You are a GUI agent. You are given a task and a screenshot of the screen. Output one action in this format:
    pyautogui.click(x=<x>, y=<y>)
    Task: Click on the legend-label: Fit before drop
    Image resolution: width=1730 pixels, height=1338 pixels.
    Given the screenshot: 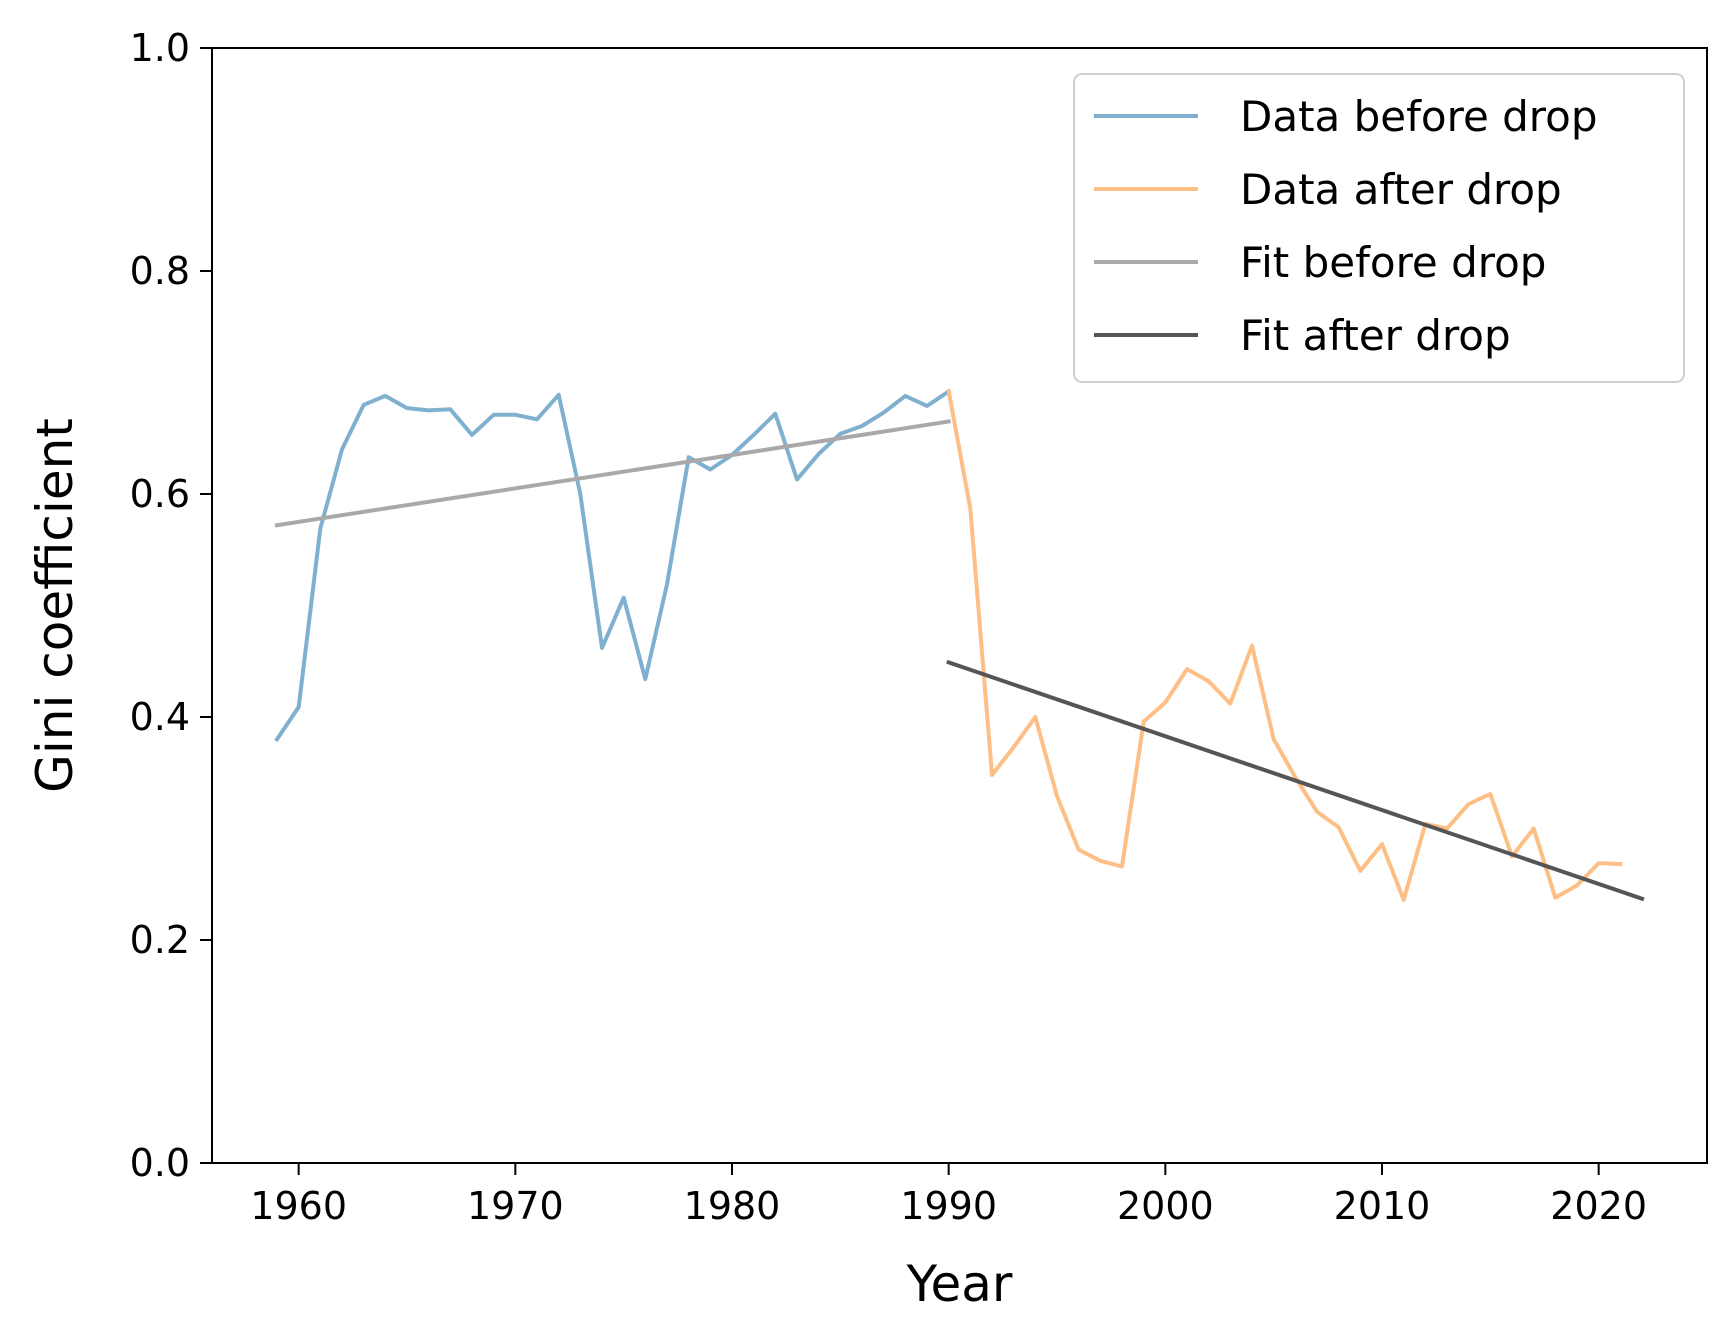 What is the action you would take?
    pyautogui.click(x=1393, y=262)
    